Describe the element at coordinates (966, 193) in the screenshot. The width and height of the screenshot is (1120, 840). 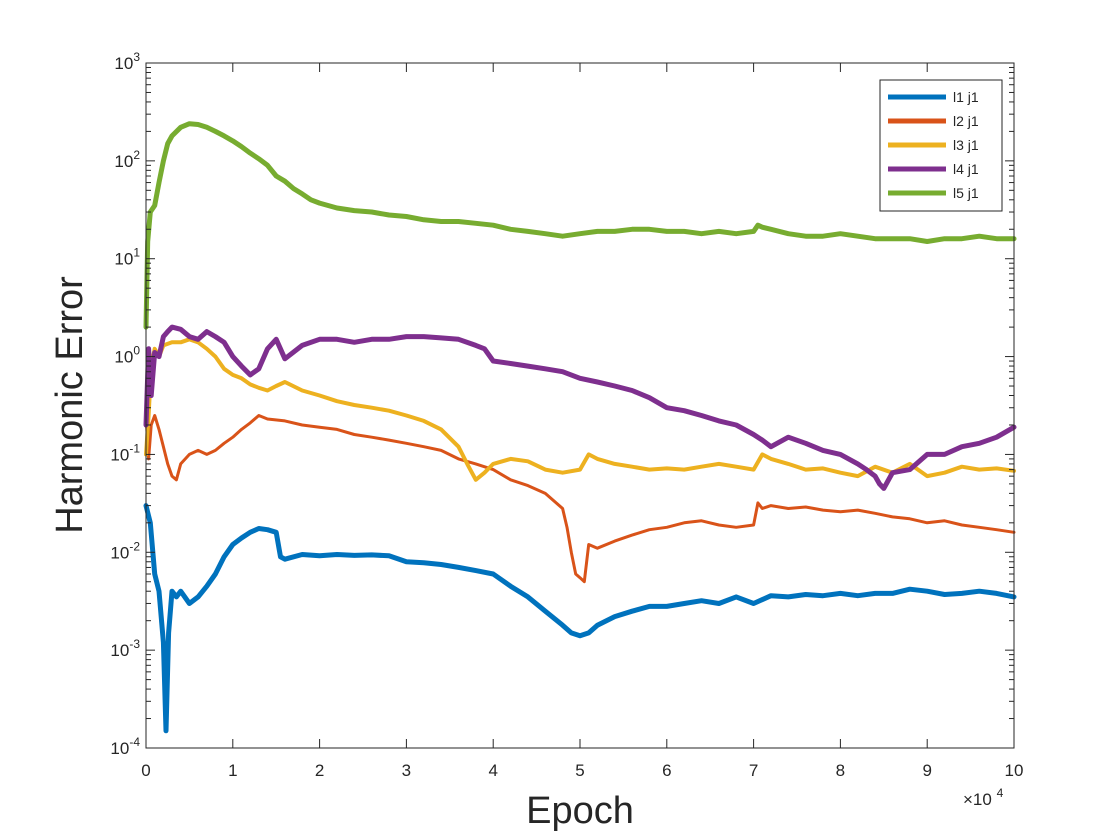
I see `legend-label-5: l5 j1` at that location.